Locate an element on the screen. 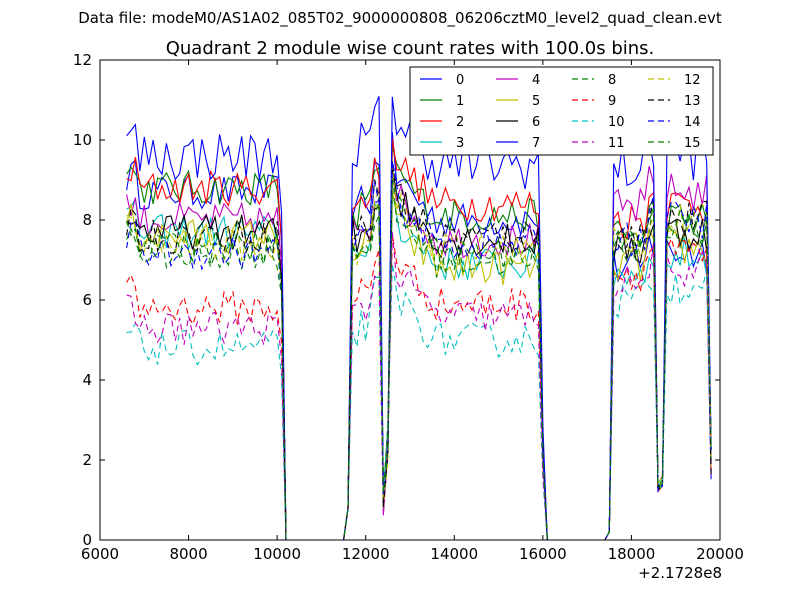 Image resolution: width=800 pixels, height=604 pixels. legend-box is located at coordinates (561, 111).